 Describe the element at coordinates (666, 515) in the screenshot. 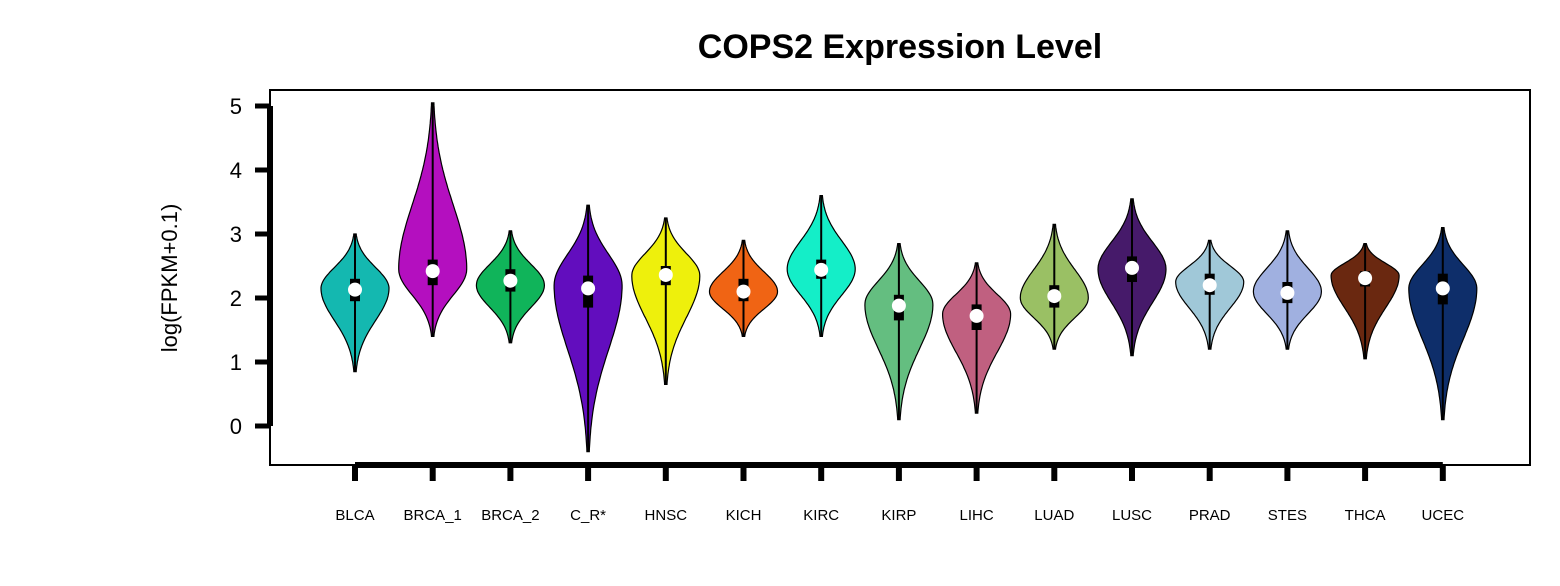

I see `x-tick-label: HNSC` at that location.